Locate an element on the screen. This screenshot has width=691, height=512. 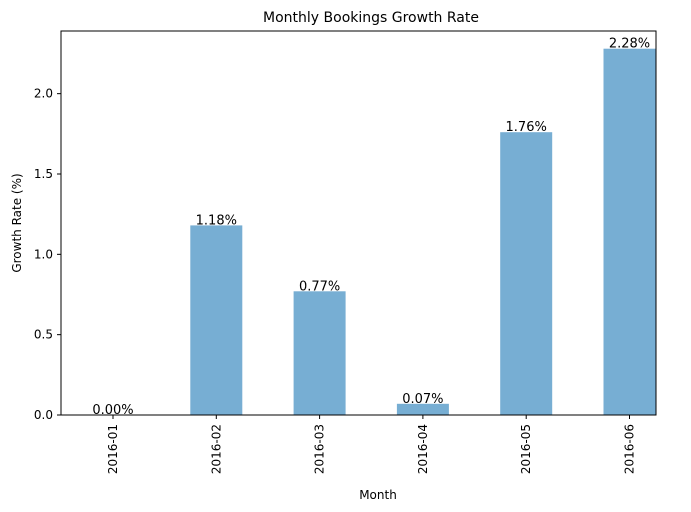
x-tick-label-2016-06: 2016-06 is located at coordinates (630, 449).